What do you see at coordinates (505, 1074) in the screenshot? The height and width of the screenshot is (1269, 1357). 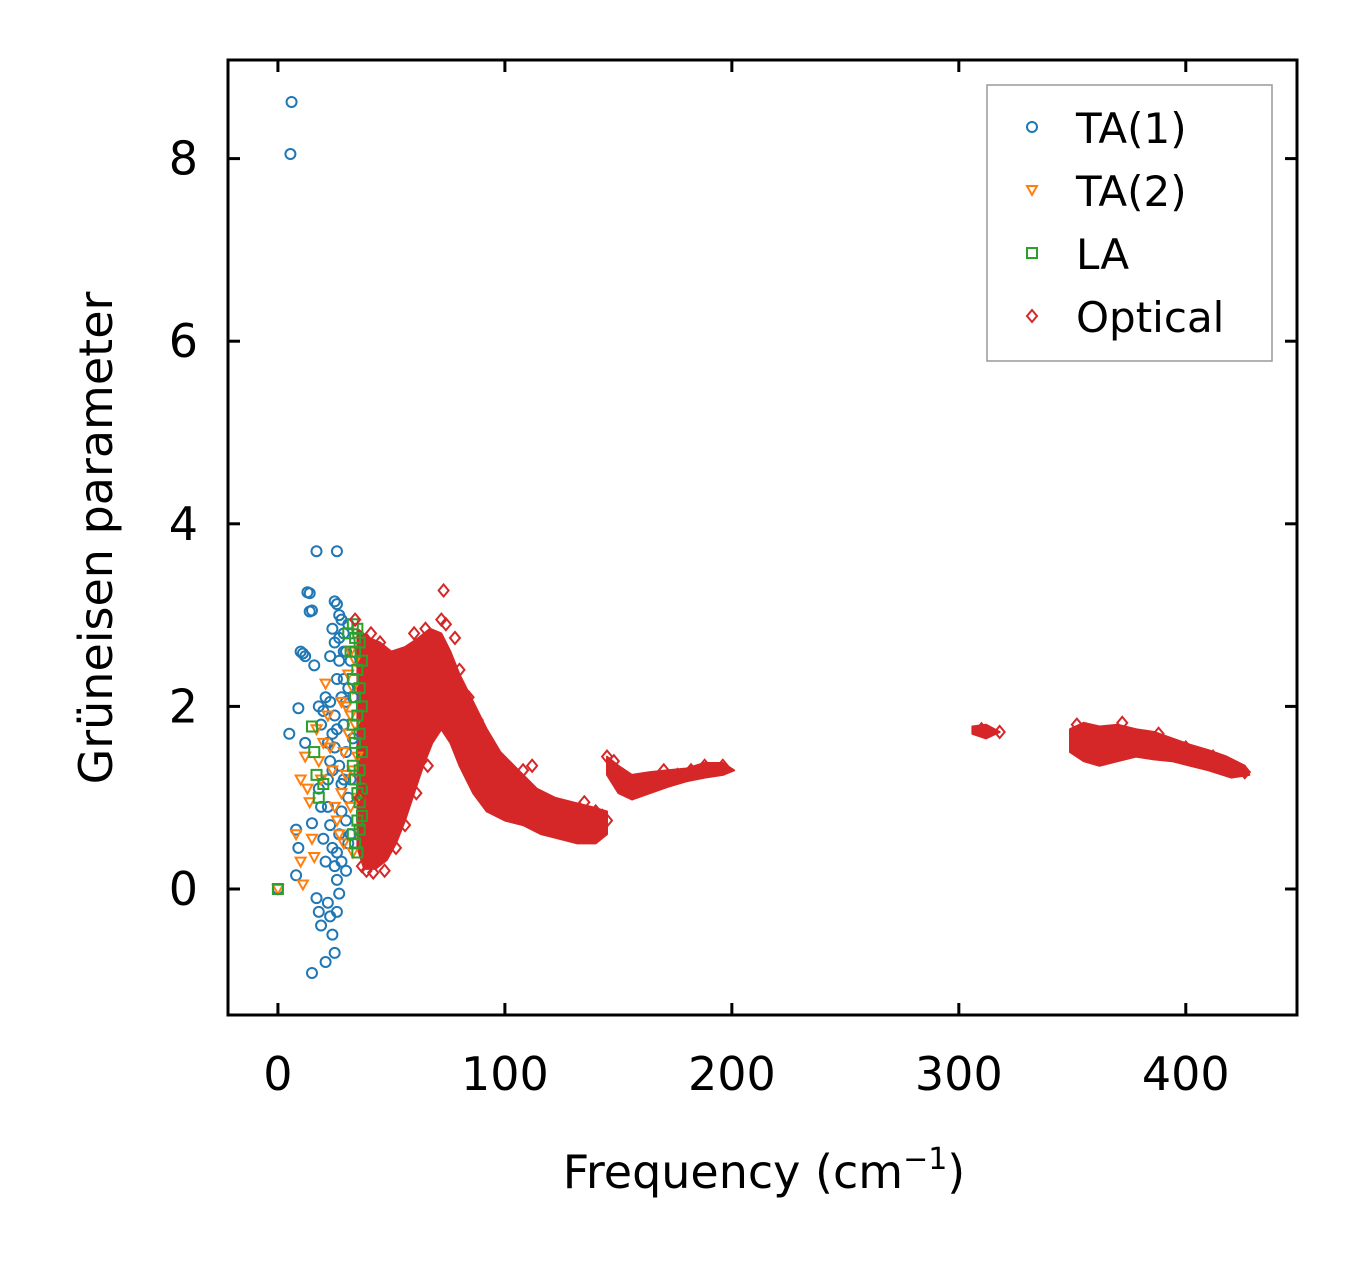 I see `x-tick-label-1: 100` at bounding box center [505, 1074].